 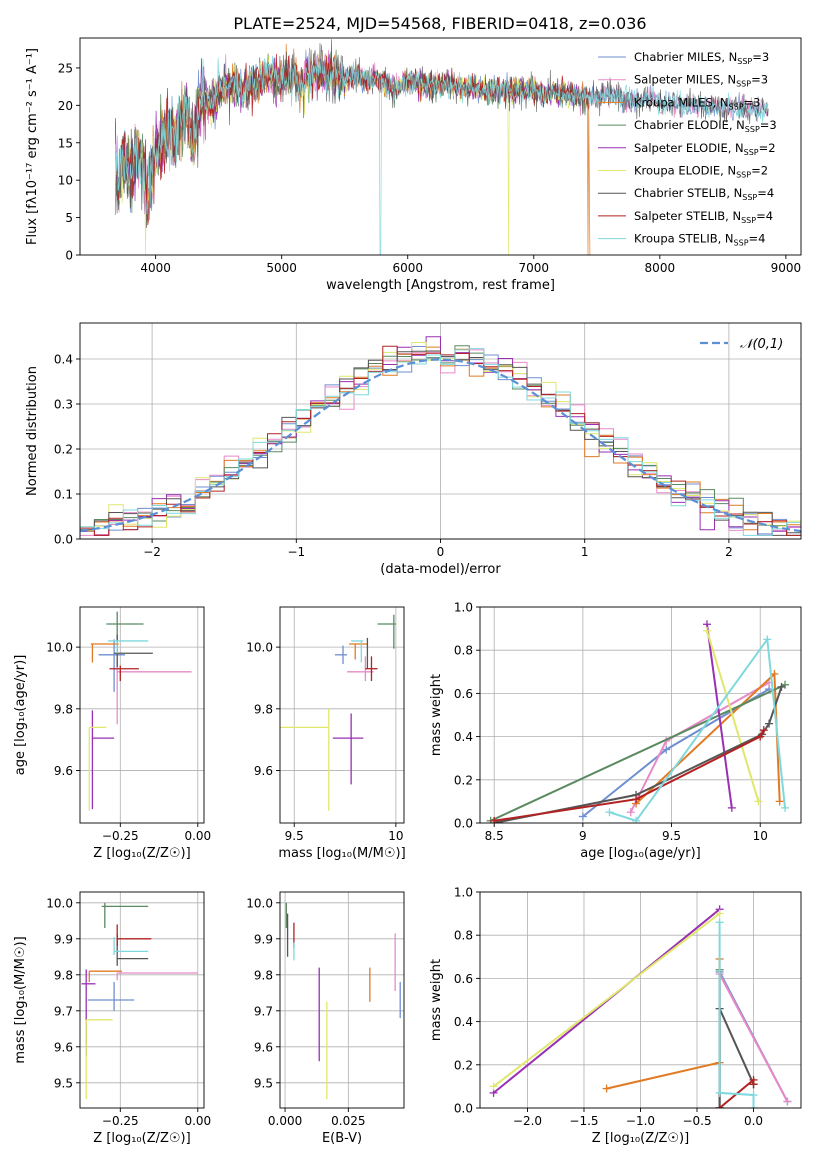 I want to click on y-tick-label: 0.6, so click(x=463, y=694).